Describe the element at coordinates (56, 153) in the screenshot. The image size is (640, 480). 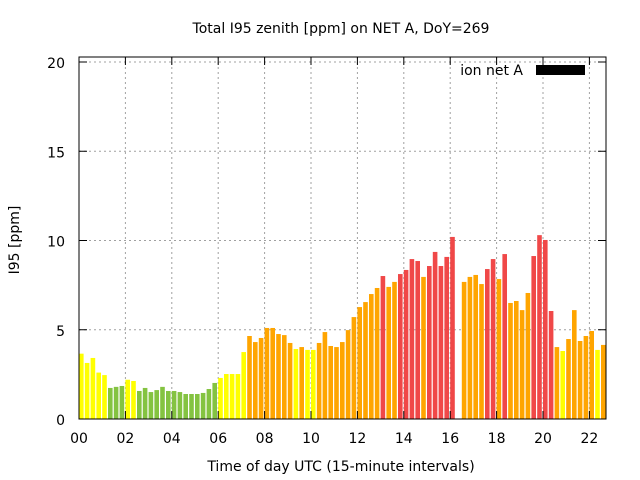
I see `y-tick-label: 15` at that location.